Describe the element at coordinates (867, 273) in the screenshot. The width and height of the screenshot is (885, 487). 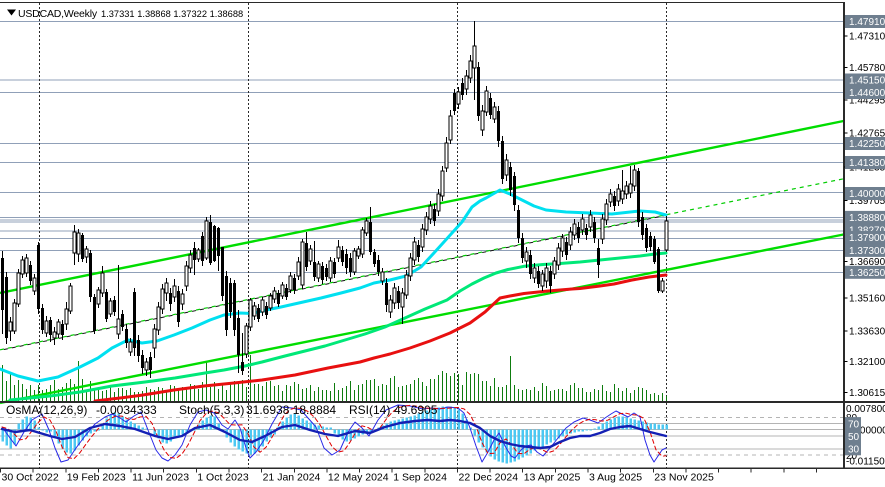
I see `svg-text: 1.36250` at that location.